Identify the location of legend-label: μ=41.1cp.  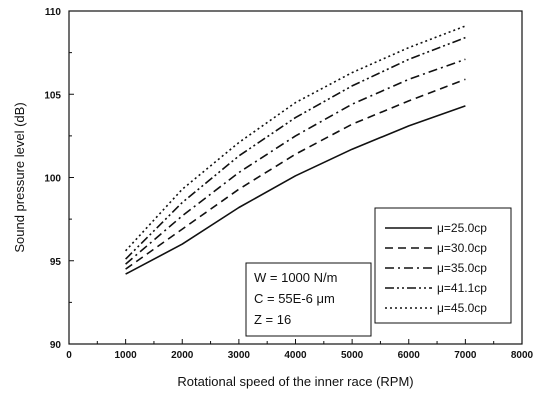
(462, 288).